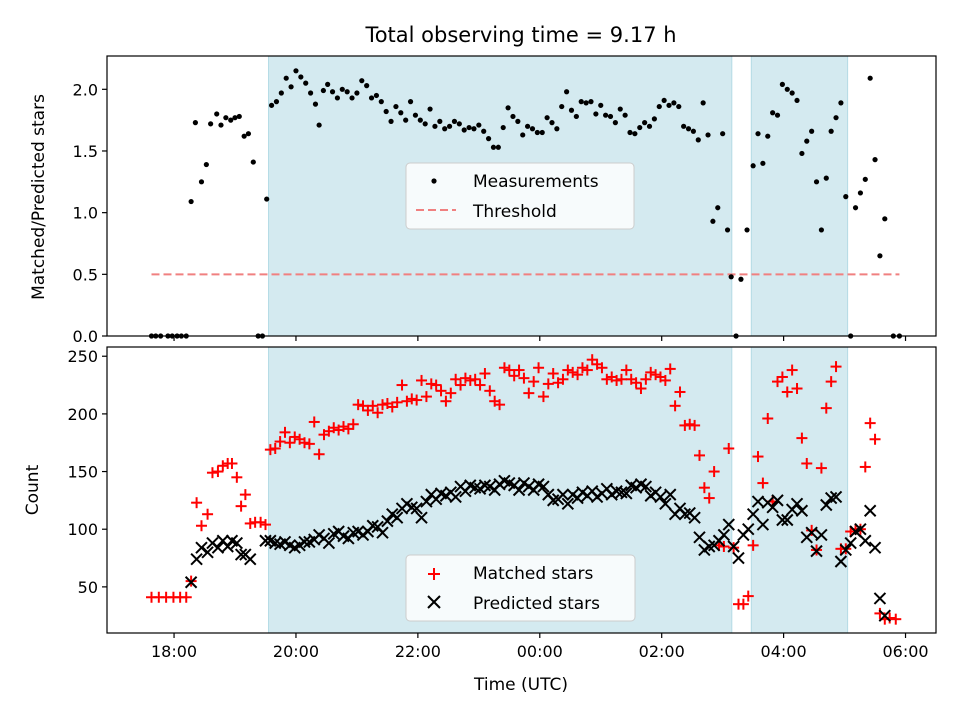  I want to click on x-tick-label: 02:00, so click(662, 651).